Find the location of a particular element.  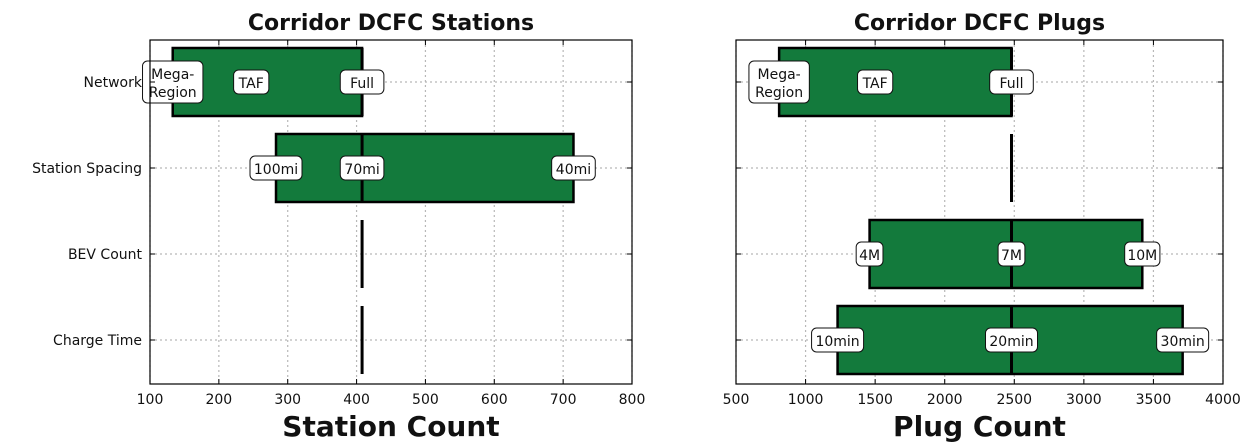

x-tick-label: 2000 is located at coordinates (945, 400).